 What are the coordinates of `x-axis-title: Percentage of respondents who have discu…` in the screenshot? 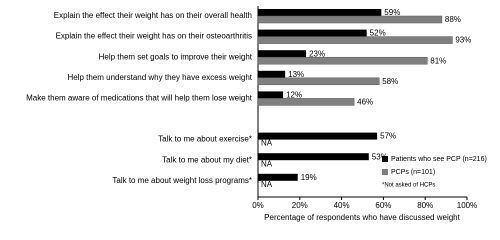 It's located at (362, 217).